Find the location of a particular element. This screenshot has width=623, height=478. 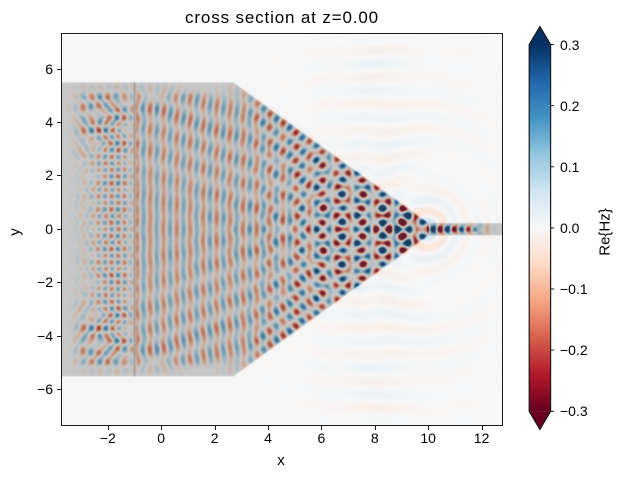

svg-text: y is located at coordinates (15, 232).